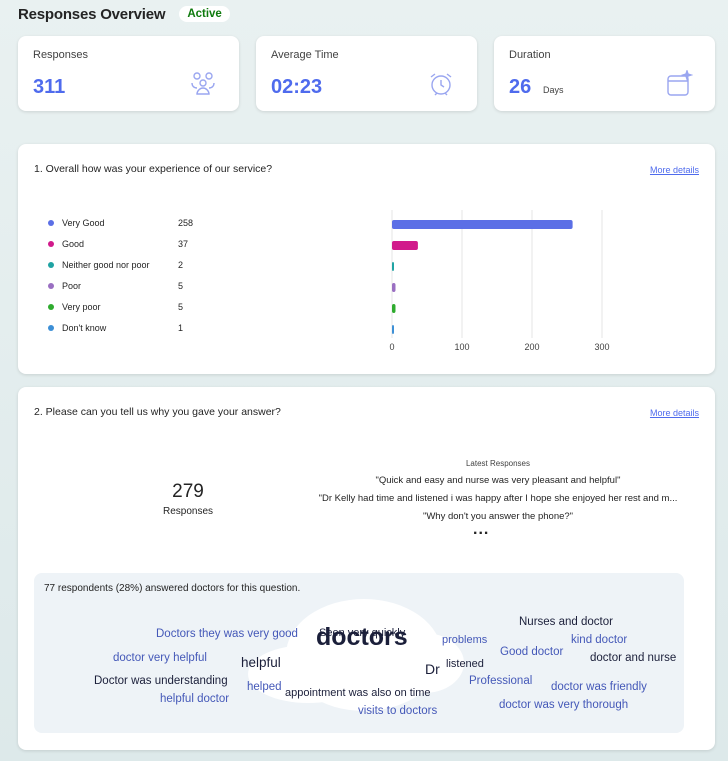 This screenshot has height=761, width=728. What do you see at coordinates (405, 245) in the screenshot?
I see `bar-good` at bounding box center [405, 245].